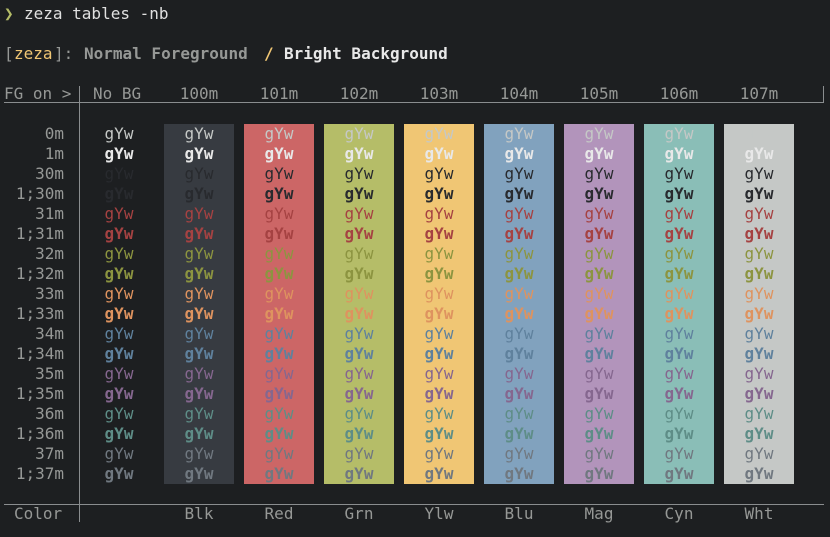  I want to click on footer-color-blk: Blk, so click(199, 513).